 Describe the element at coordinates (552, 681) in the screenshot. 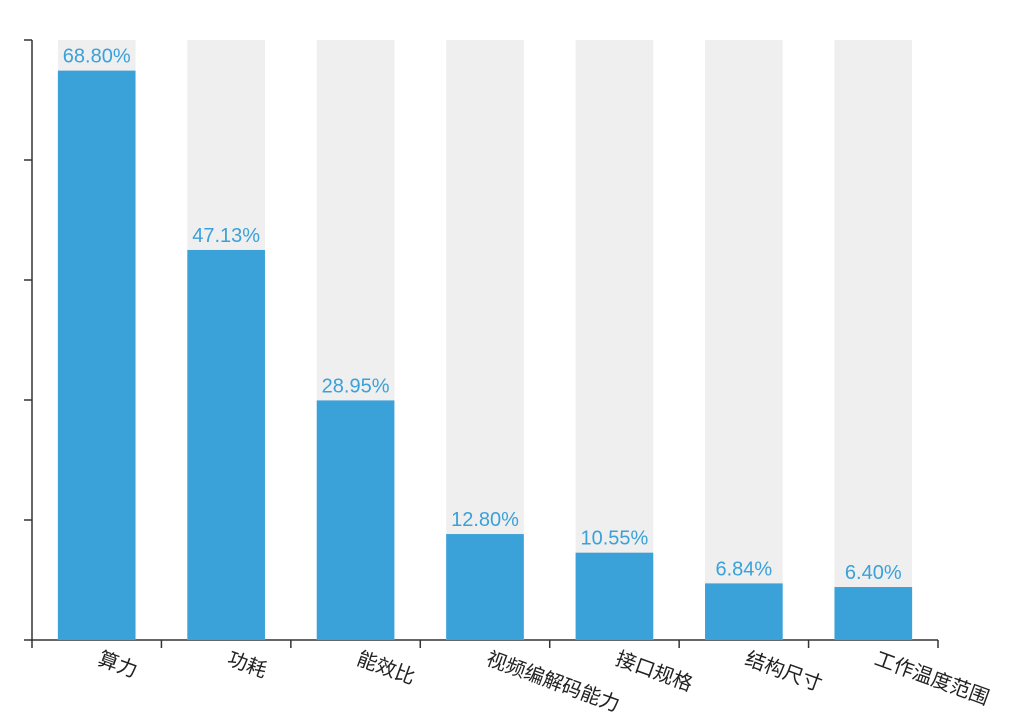

I see `x-tick-label: 视频编解码能力` at that location.